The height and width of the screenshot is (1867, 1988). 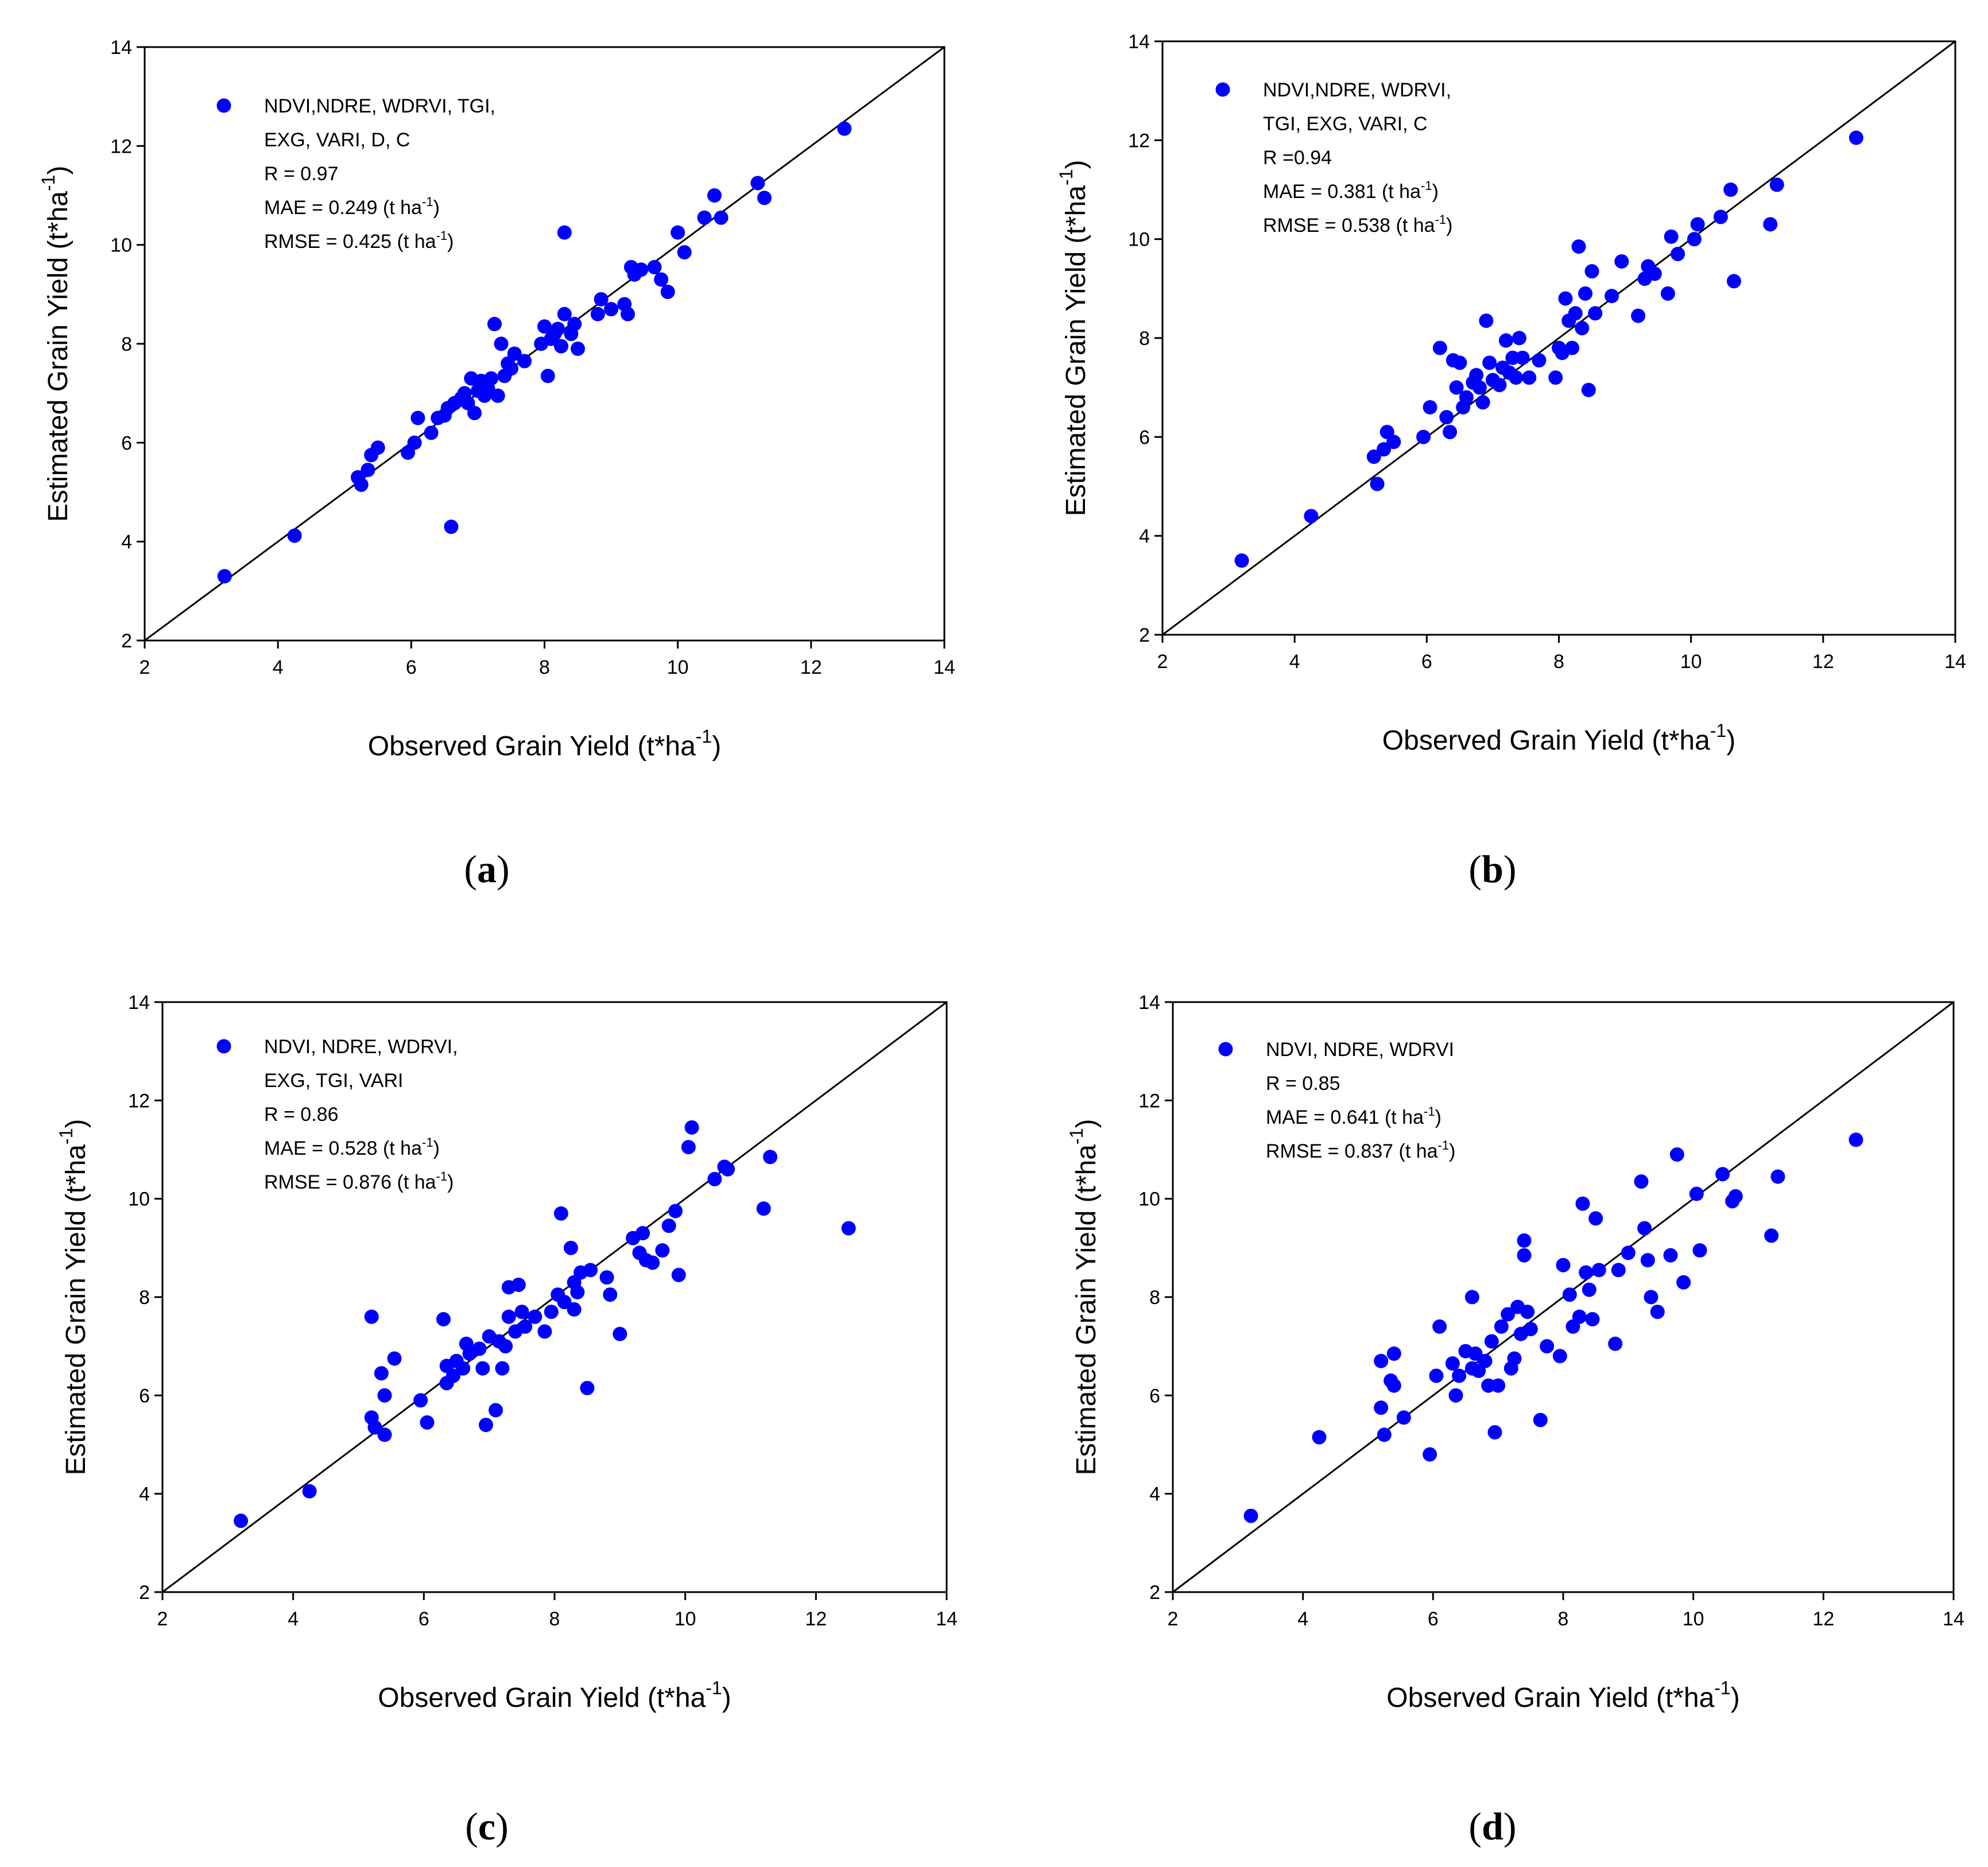 I want to click on legend-label: EXG, VARI, D, C, so click(x=337, y=140).